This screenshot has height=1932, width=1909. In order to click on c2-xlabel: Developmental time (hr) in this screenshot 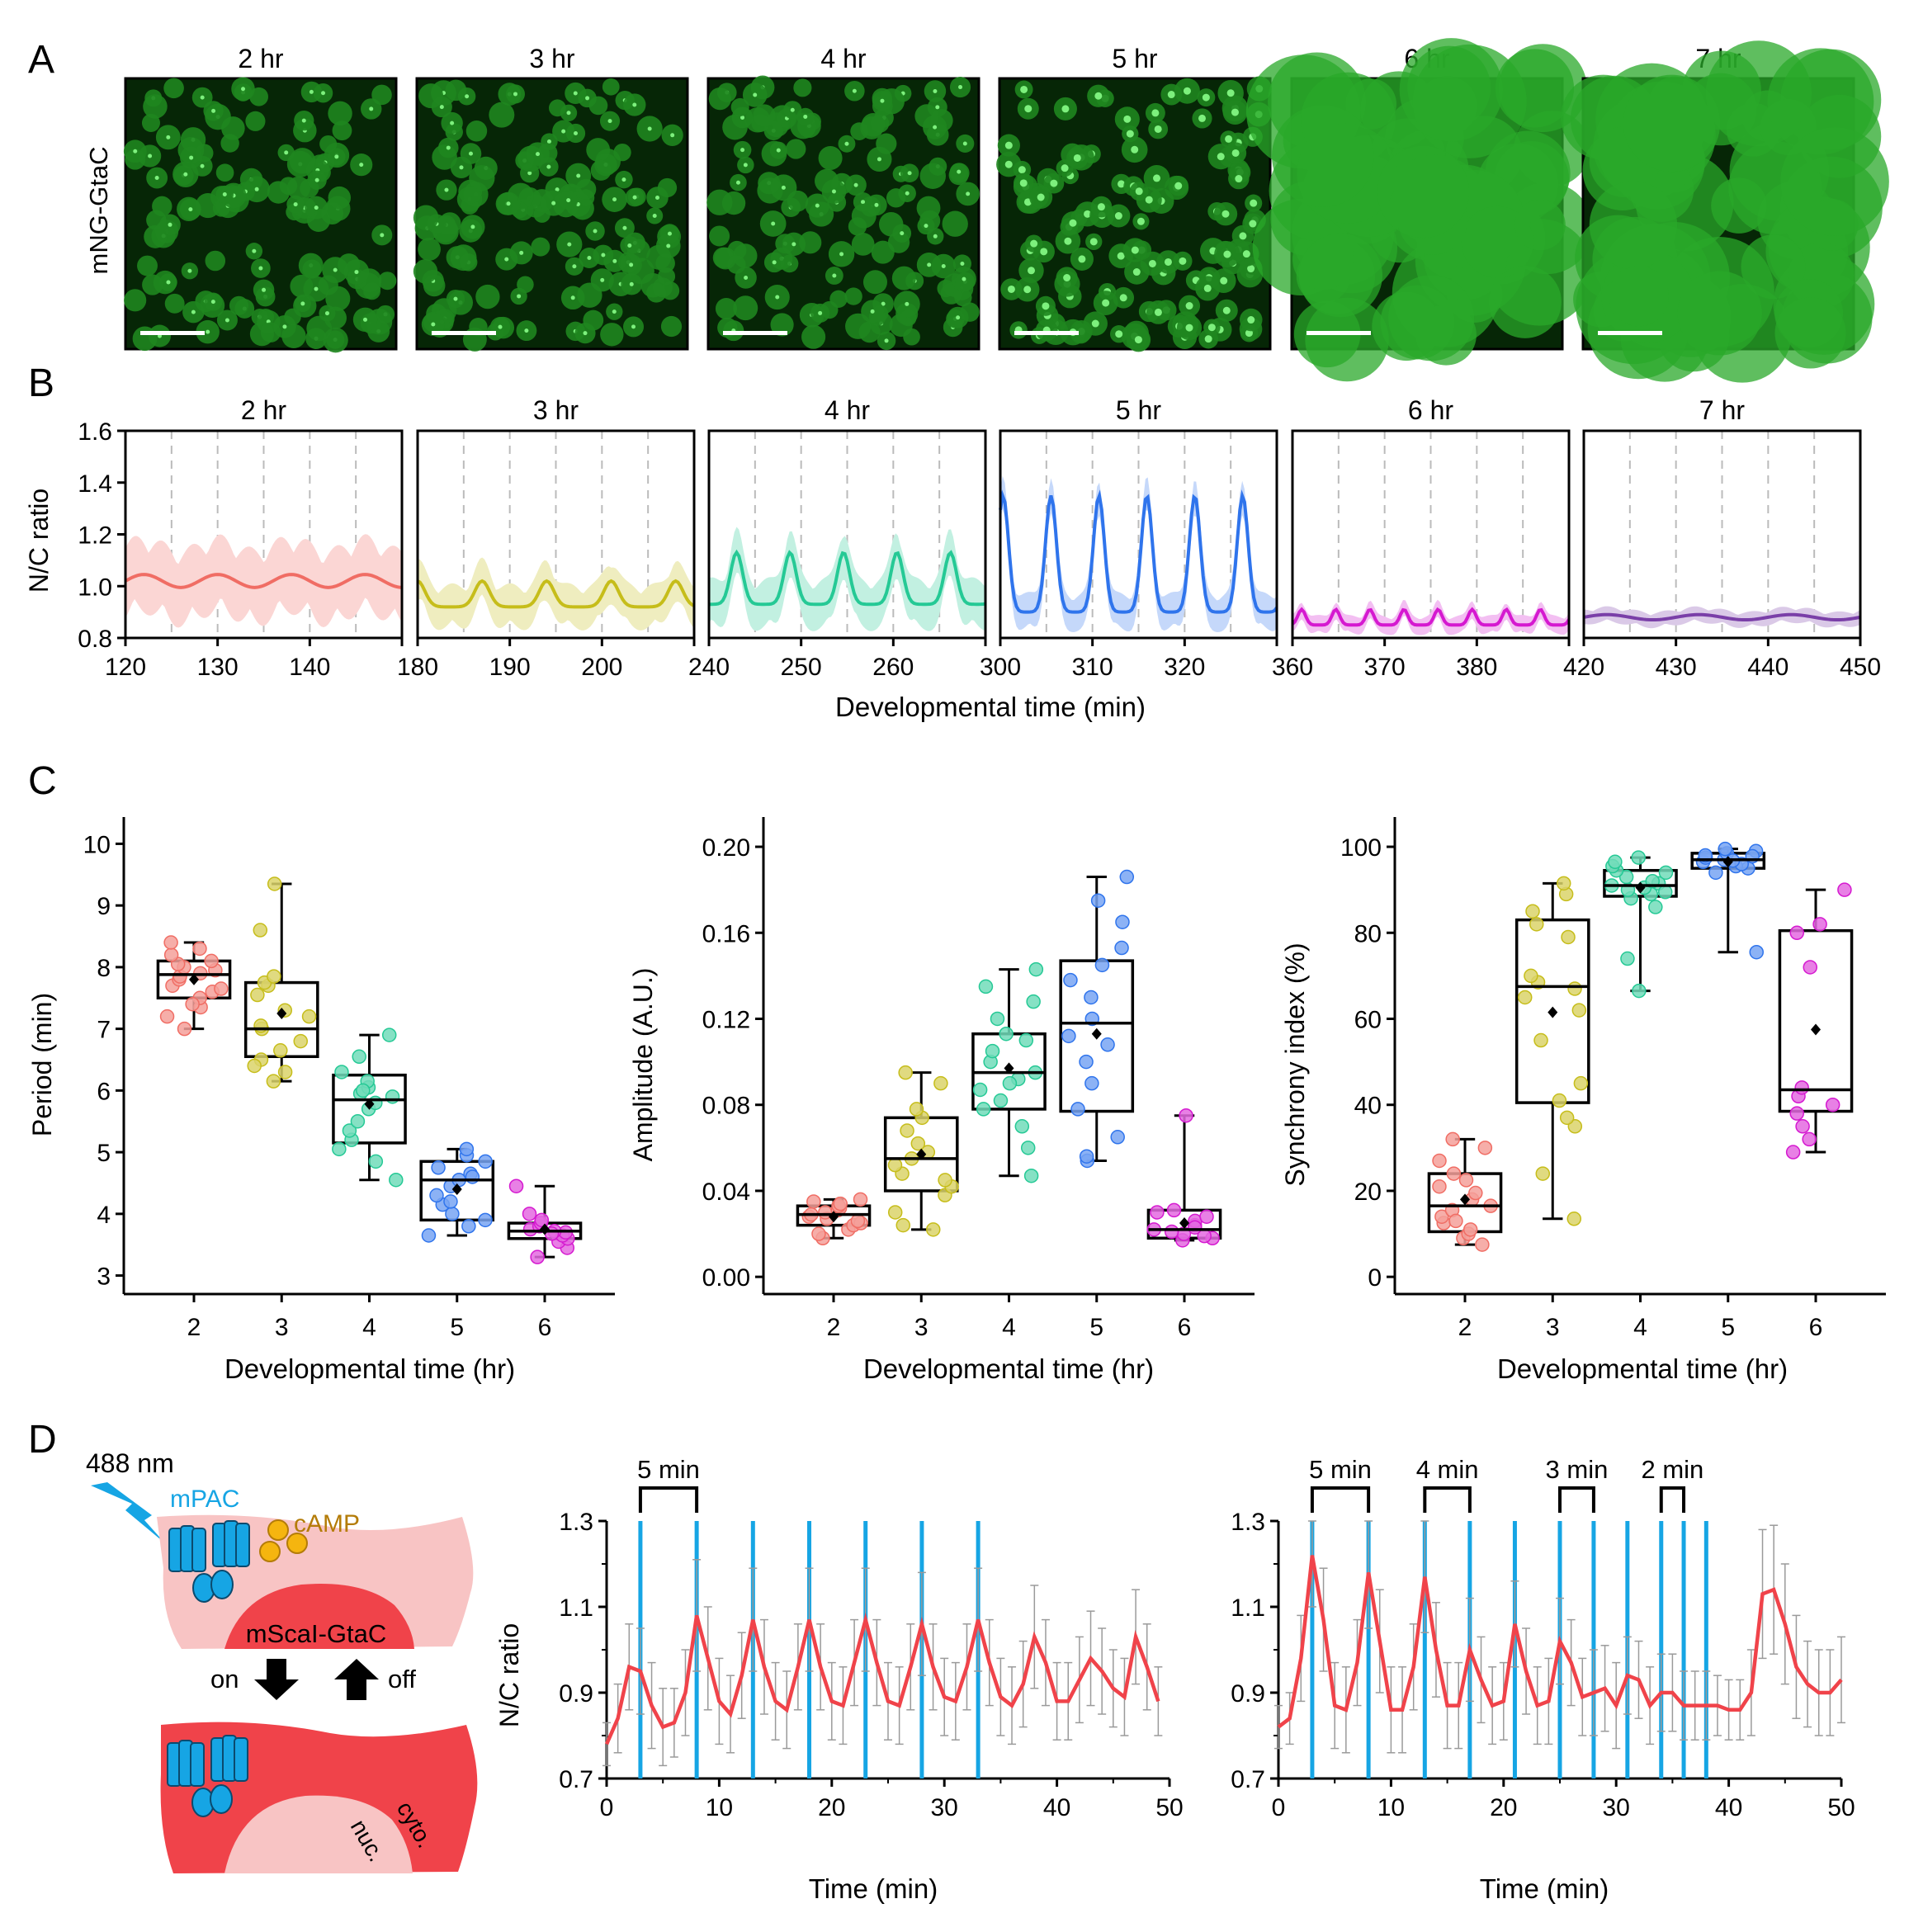, I will do `click(1008, 1368)`.